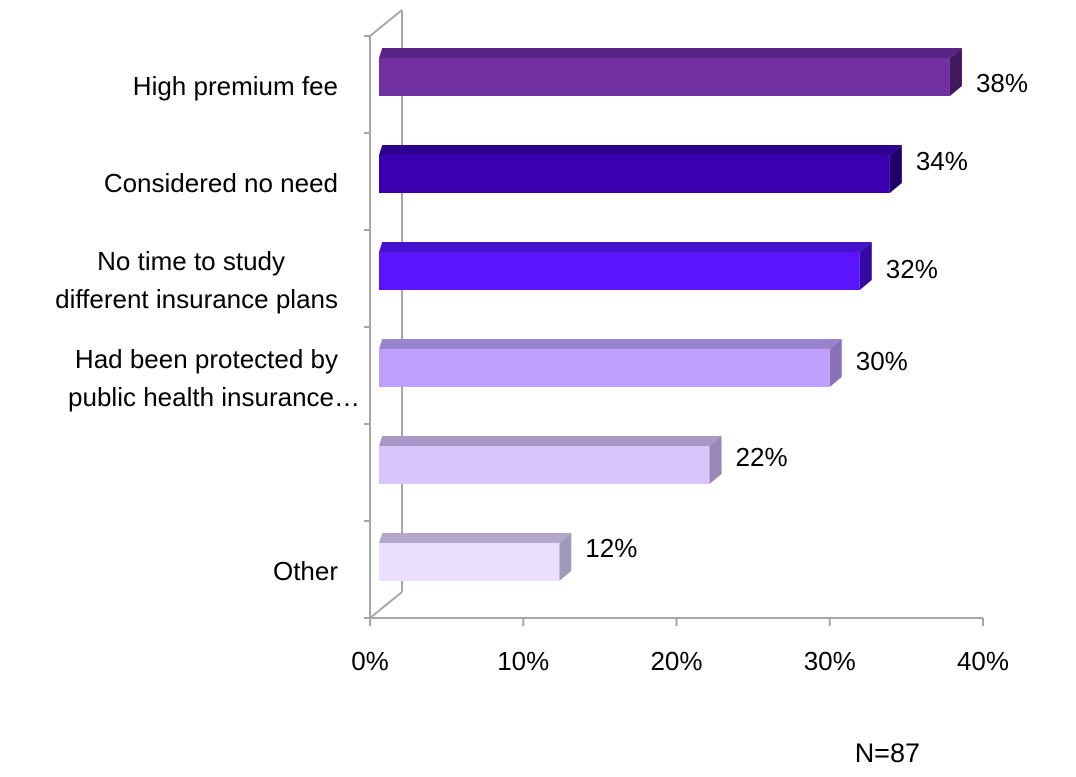 The width and height of the screenshot is (1076, 777). Describe the element at coordinates (206, 359) in the screenshot. I see `category-label: Had been protected by` at that location.